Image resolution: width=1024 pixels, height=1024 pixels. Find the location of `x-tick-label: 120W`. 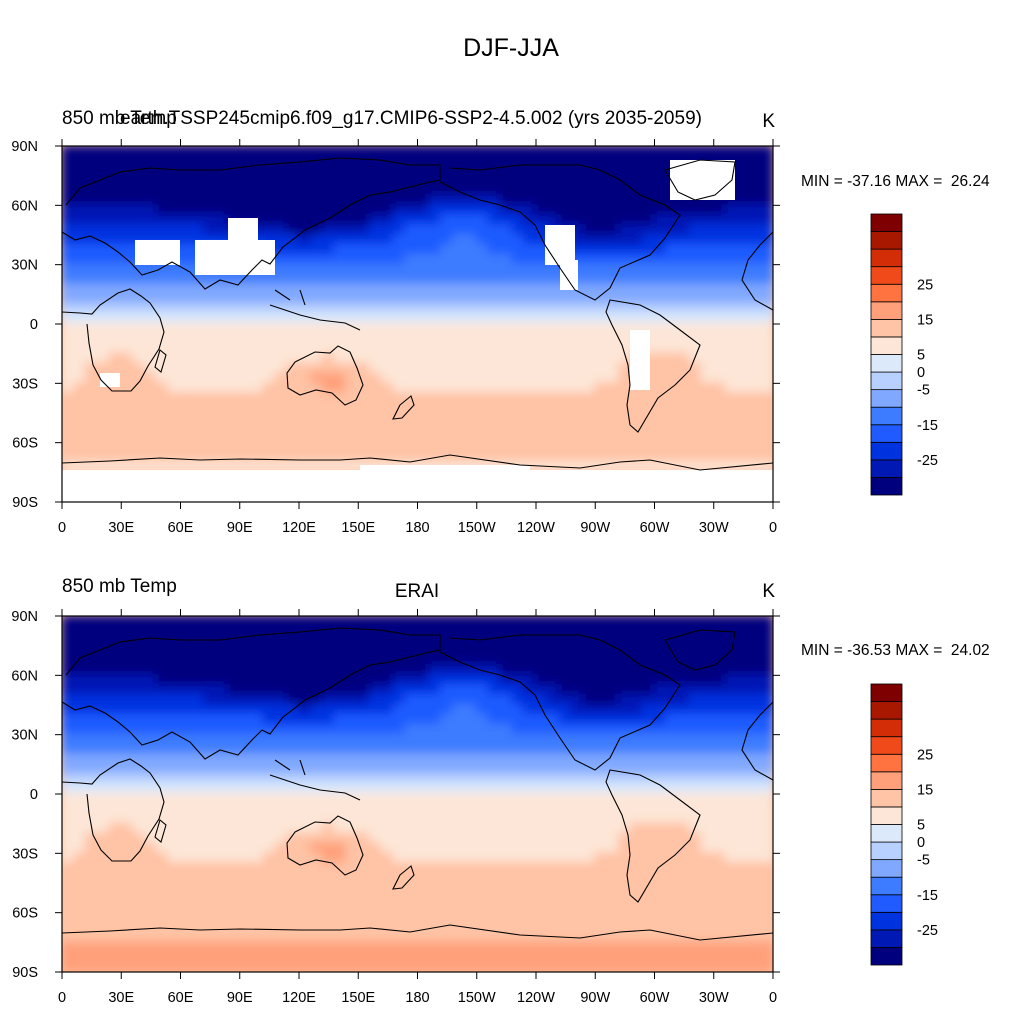

x-tick-label: 120W is located at coordinates (536, 998).